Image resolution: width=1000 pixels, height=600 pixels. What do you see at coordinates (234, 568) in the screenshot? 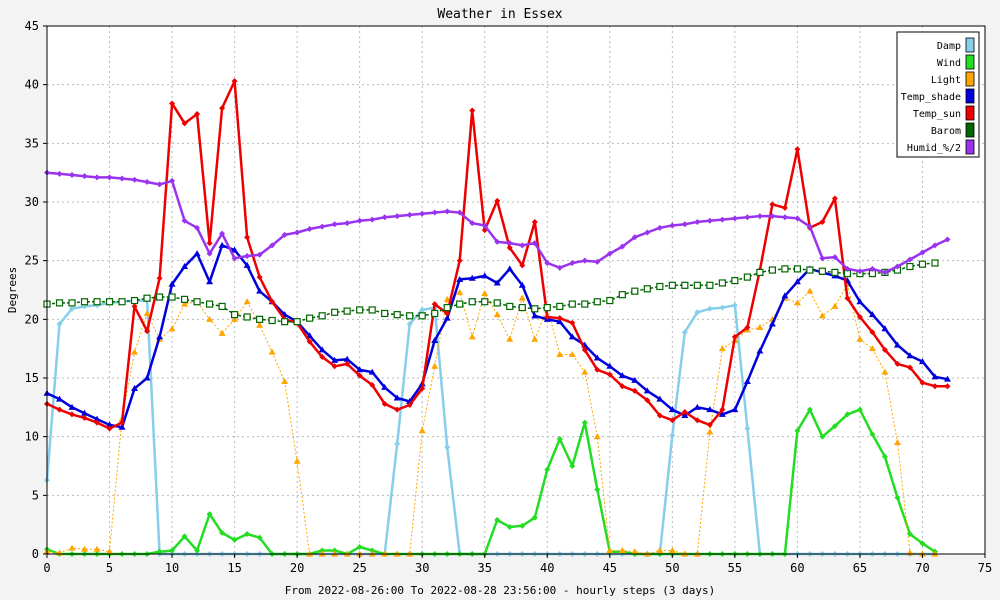
I see `x-tick-label: 15` at bounding box center [234, 568].